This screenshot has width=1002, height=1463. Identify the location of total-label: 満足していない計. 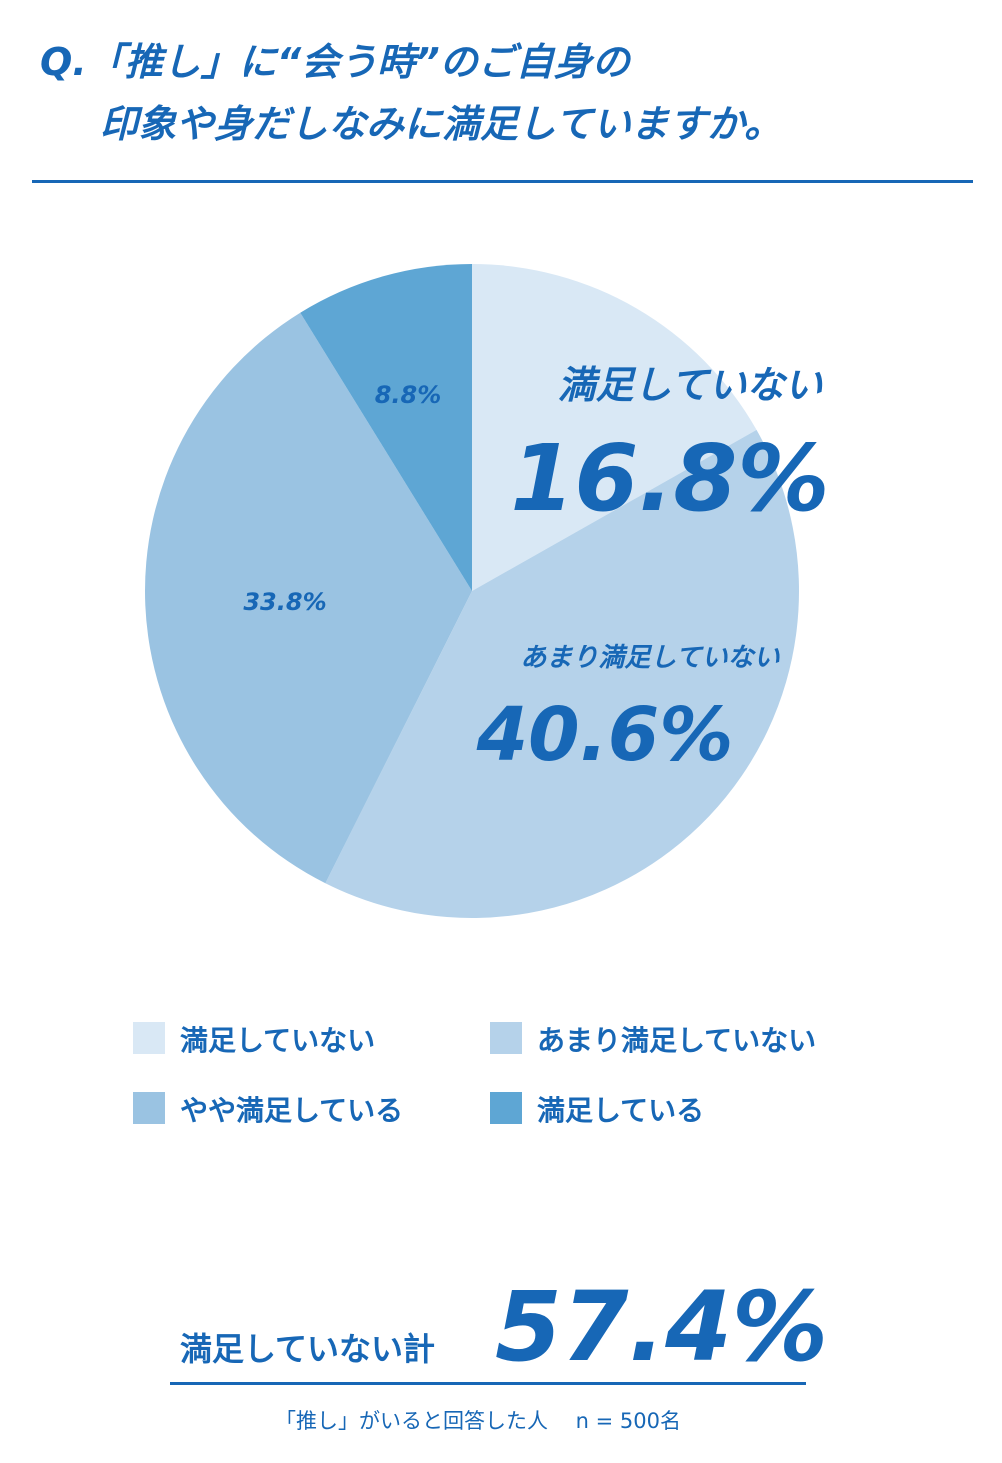
(307, 1349).